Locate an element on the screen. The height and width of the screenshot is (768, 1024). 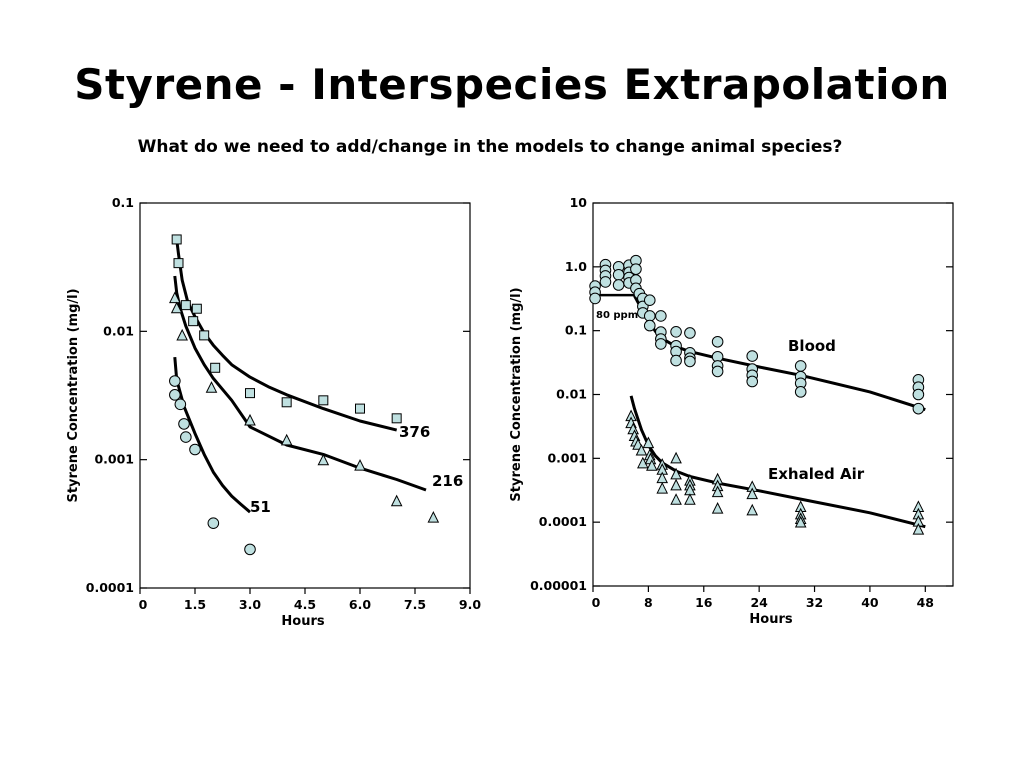
annotation-51: 51 is located at coordinates (260, 507).